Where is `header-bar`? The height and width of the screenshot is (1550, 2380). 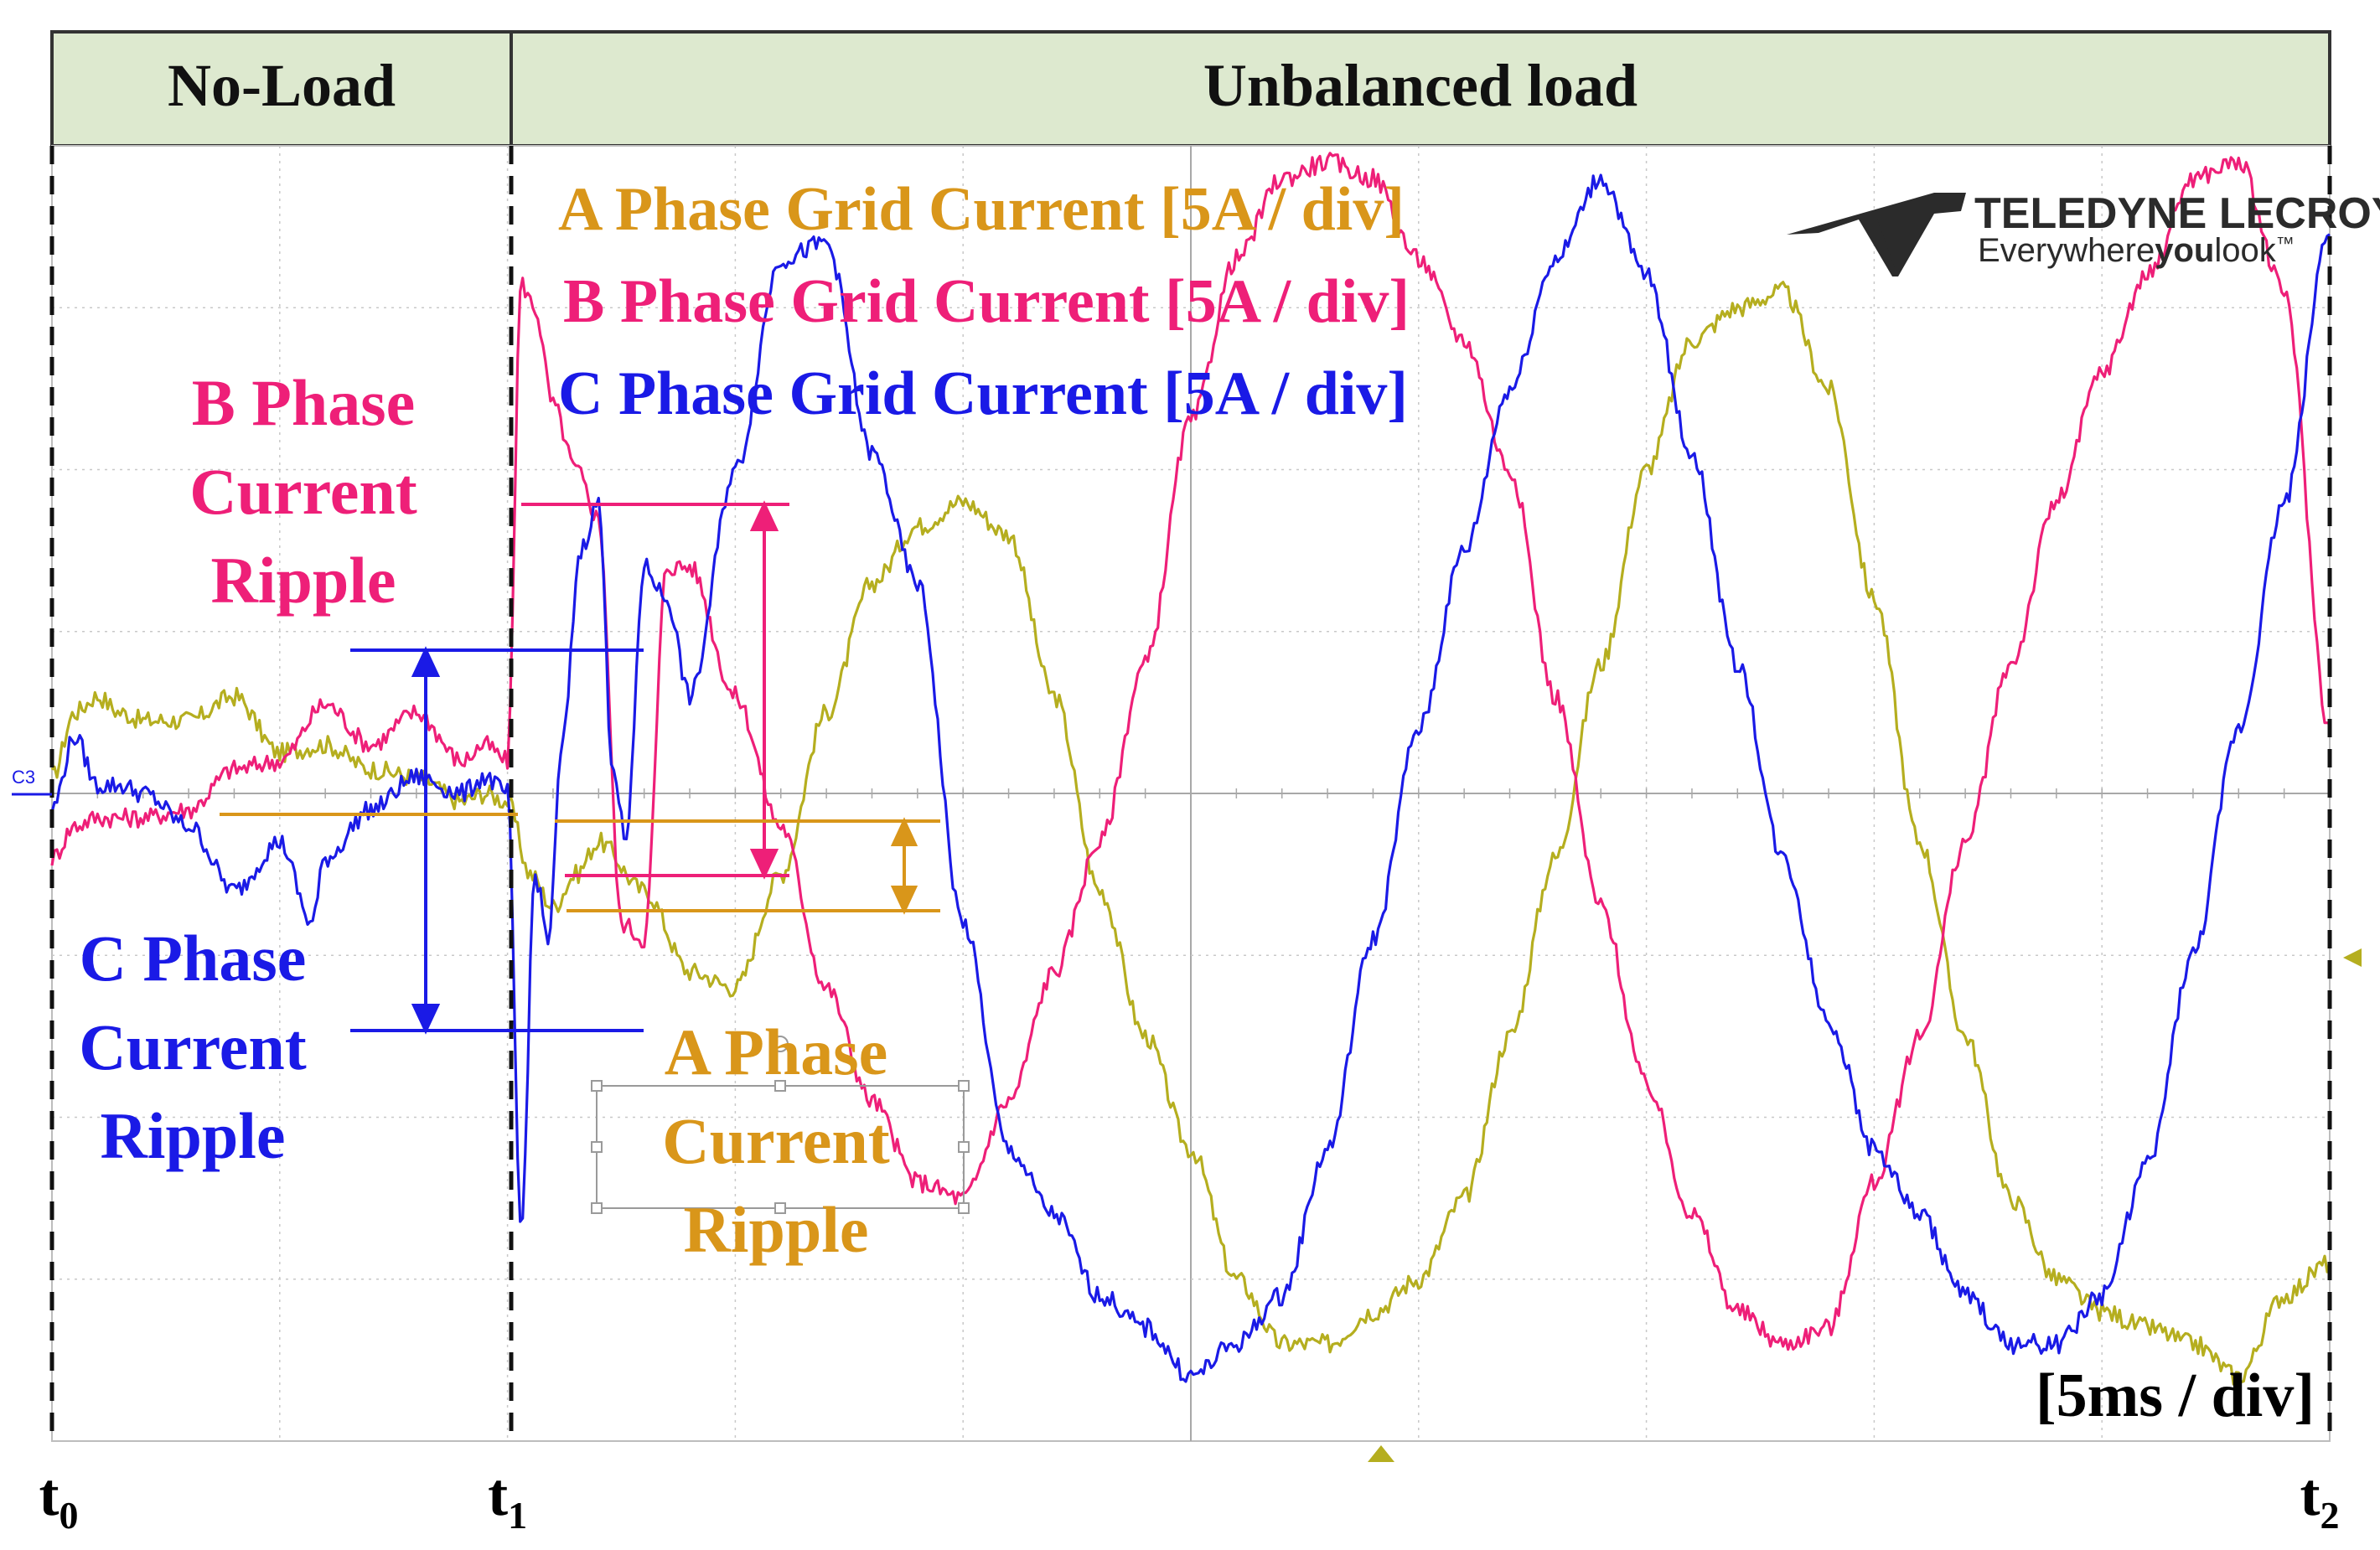
header-bar is located at coordinates (1190, 89).